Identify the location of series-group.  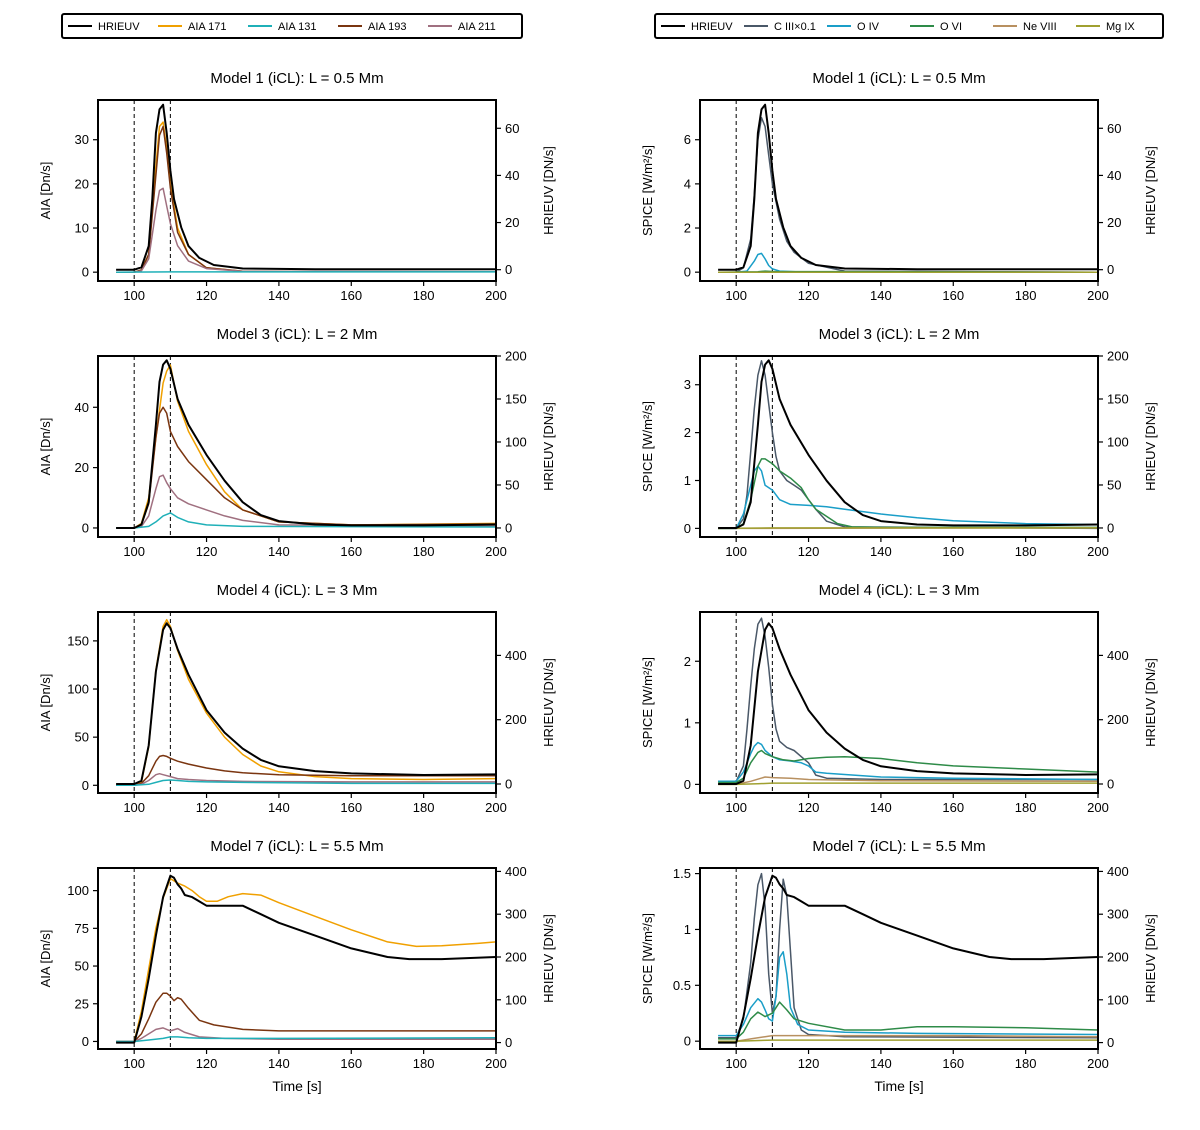
(306, 959).